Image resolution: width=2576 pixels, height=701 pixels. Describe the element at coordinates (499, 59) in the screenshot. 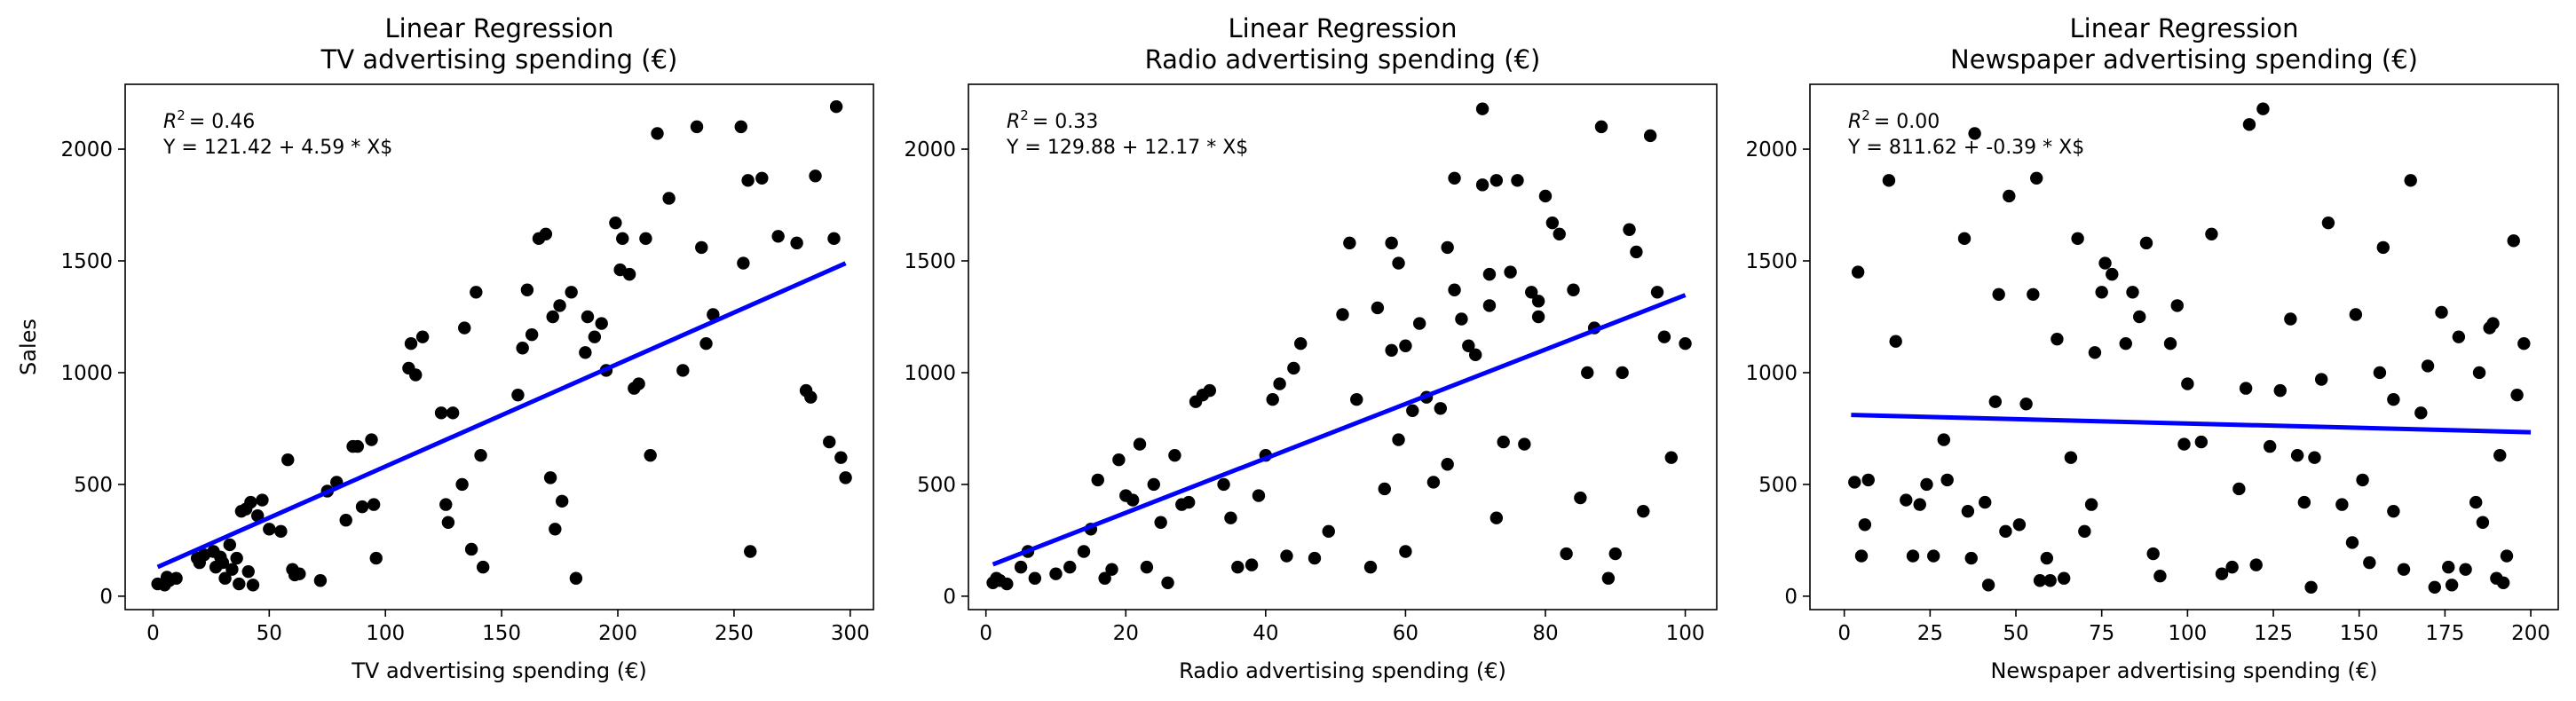

I see `chart-subtitle: TV advertising spending (€)` at that location.